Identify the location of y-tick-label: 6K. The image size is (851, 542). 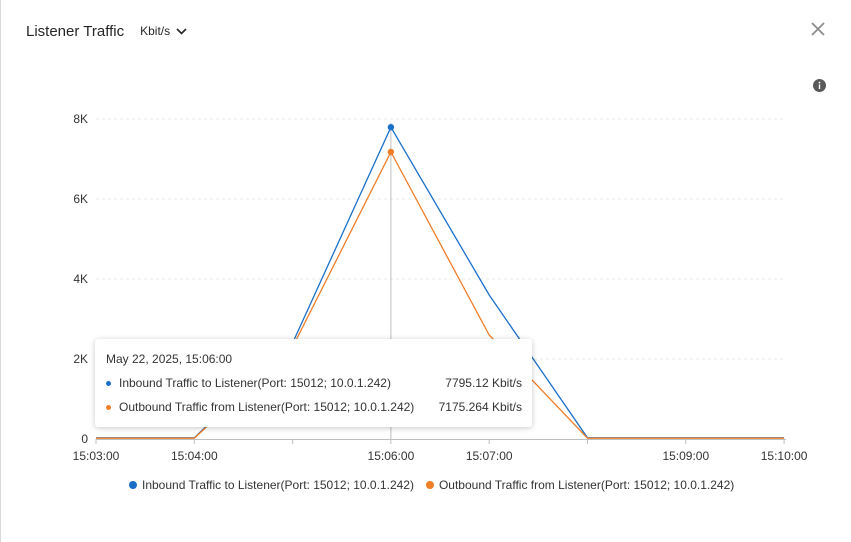
(80, 199).